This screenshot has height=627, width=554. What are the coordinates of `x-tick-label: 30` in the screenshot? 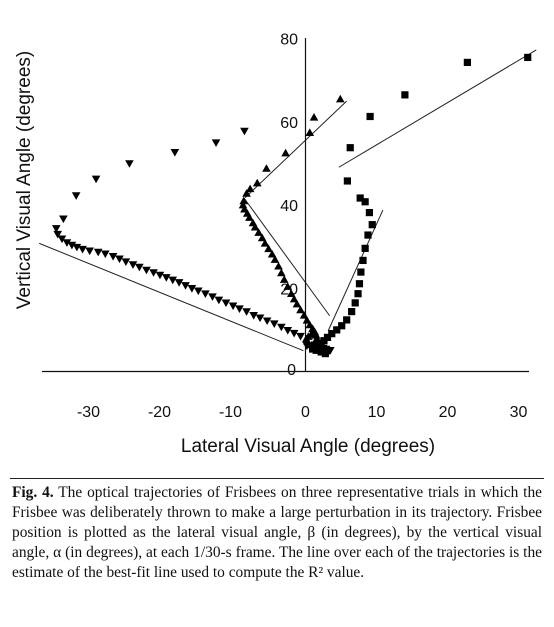 It's located at (519, 412).